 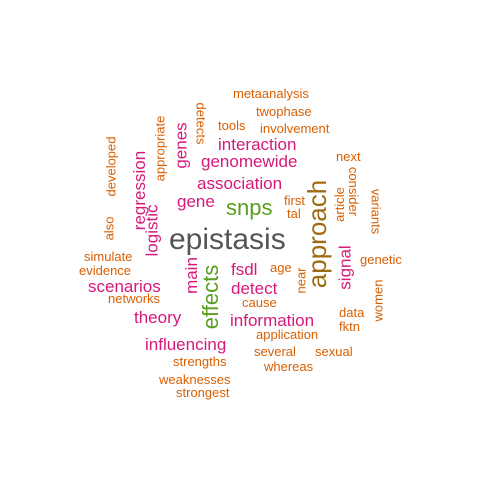 What do you see at coordinates (191, 275) in the screenshot?
I see `word-main: main` at bounding box center [191, 275].